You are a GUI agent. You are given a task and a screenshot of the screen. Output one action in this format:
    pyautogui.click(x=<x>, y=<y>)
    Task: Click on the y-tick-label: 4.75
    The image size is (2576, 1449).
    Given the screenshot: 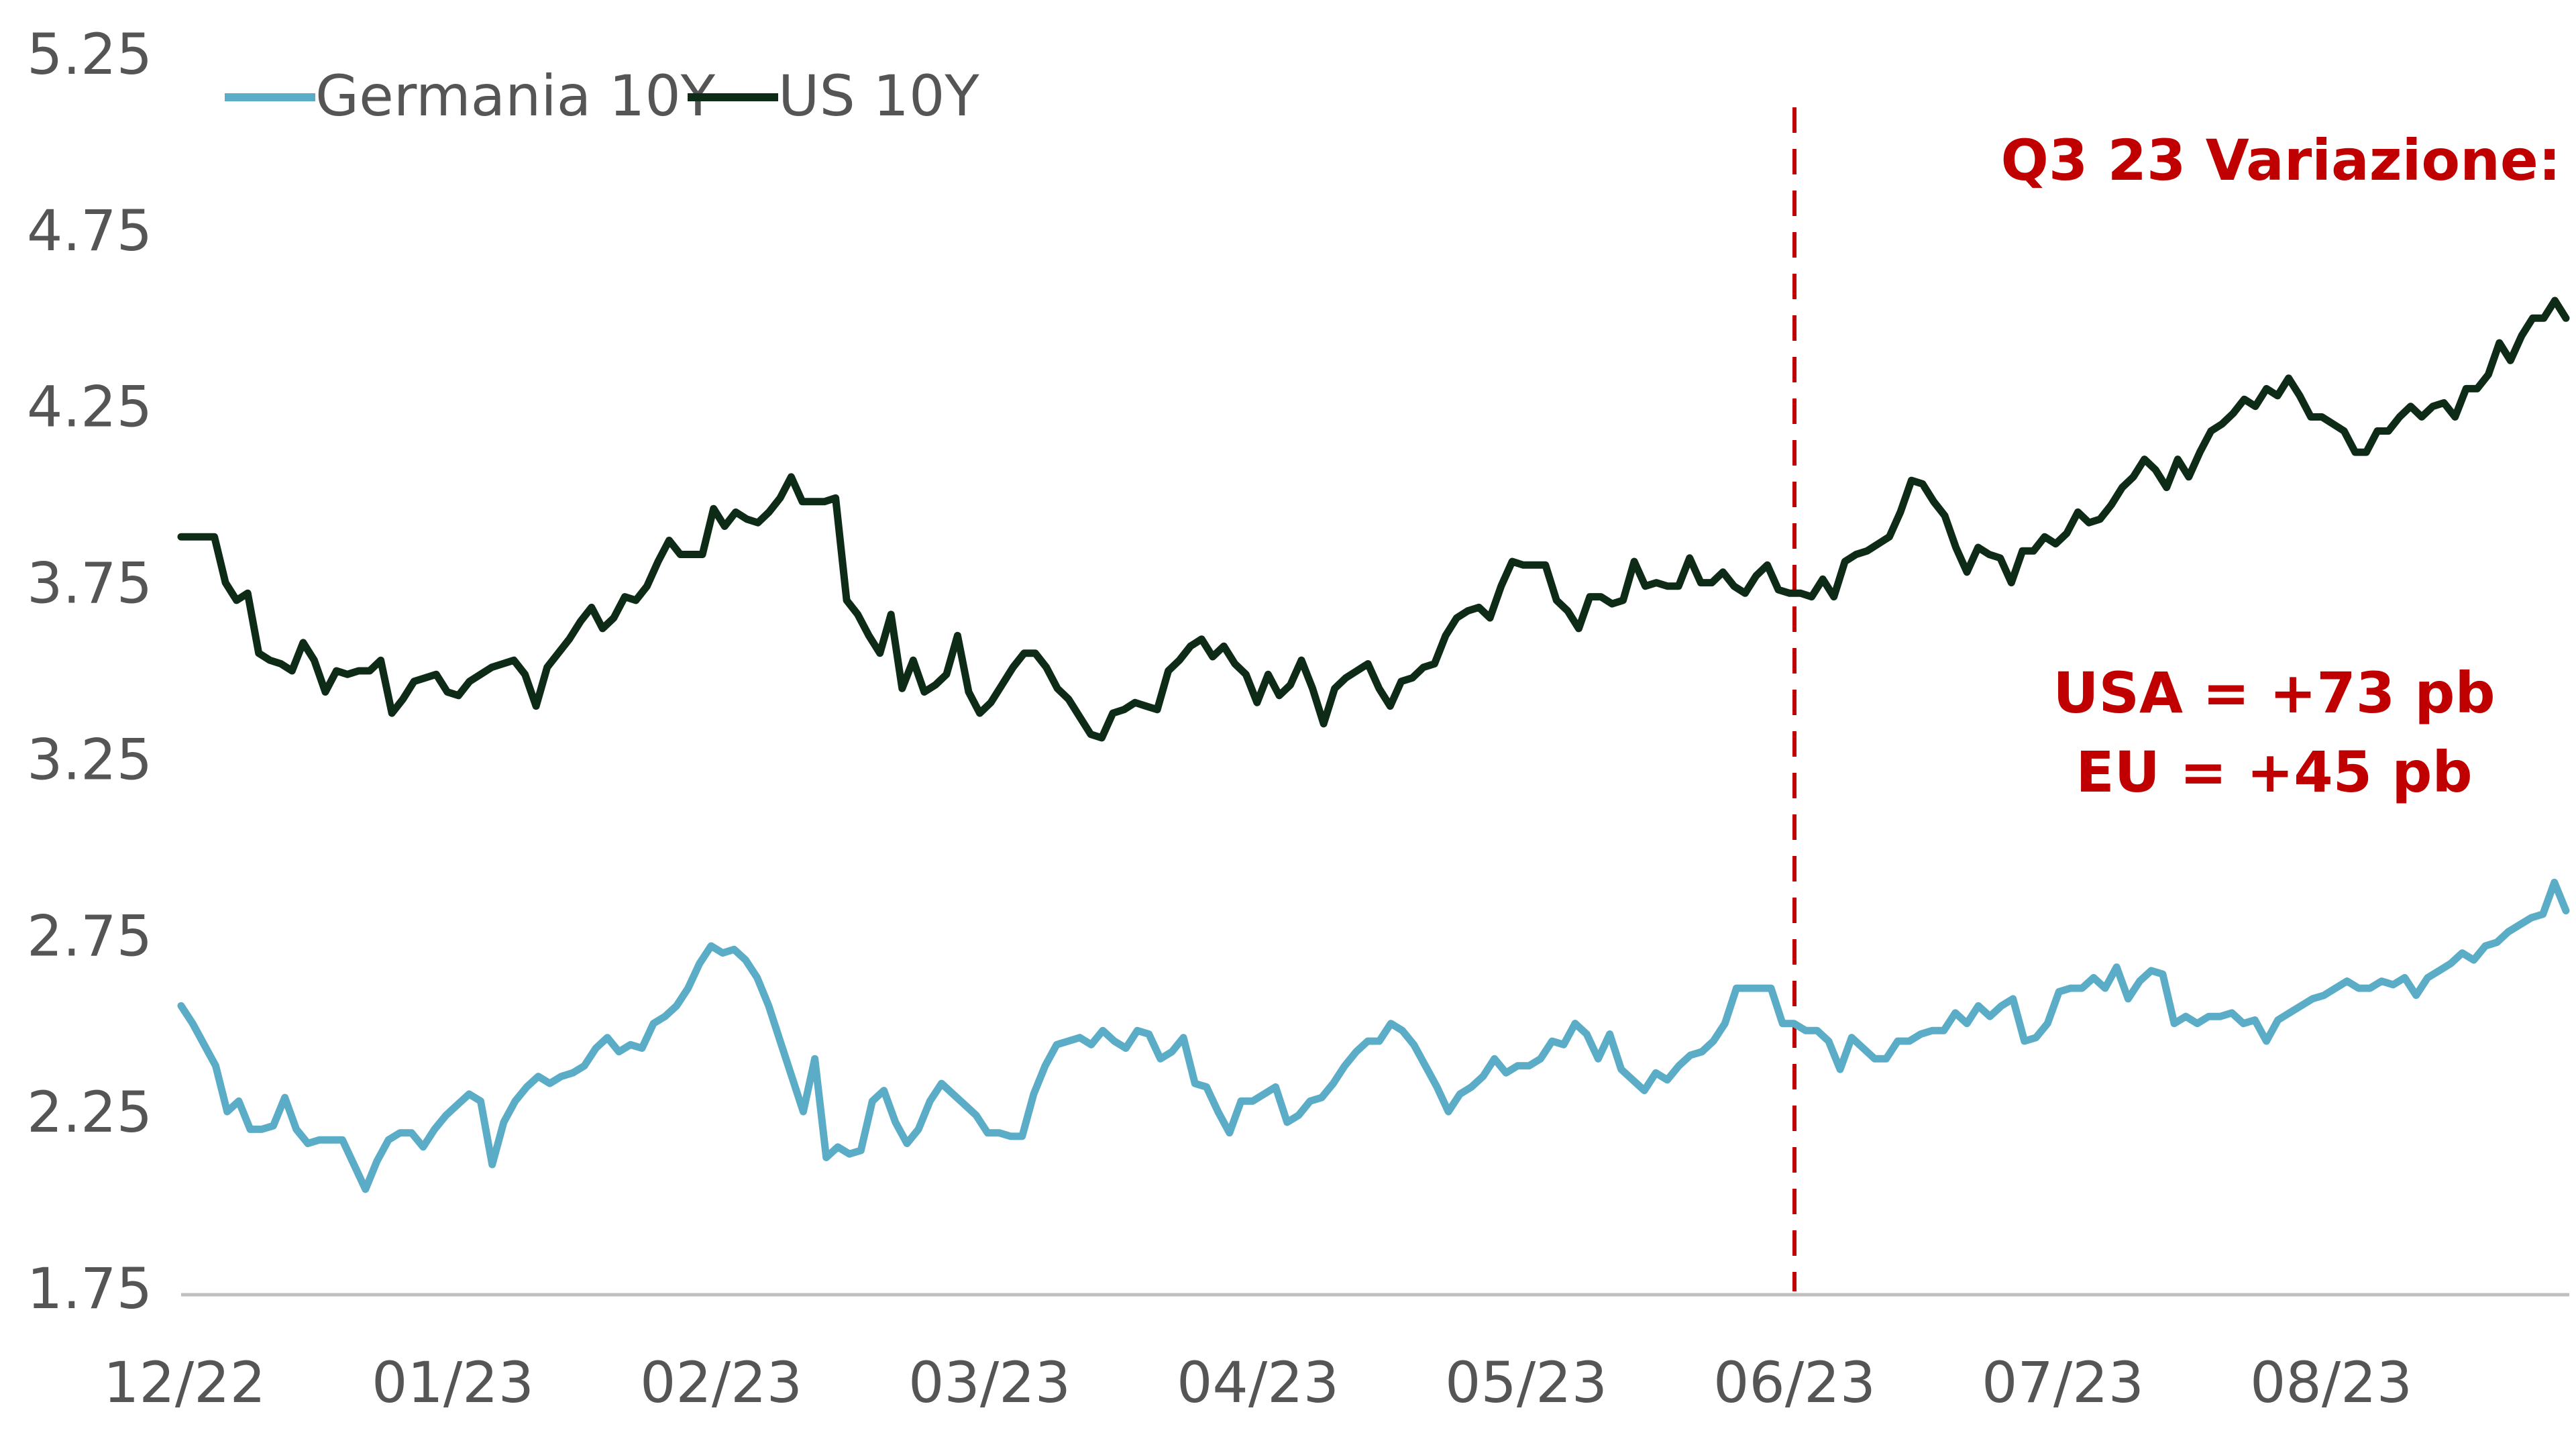 What is the action you would take?
    pyautogui.click(x=89, y=231)
    